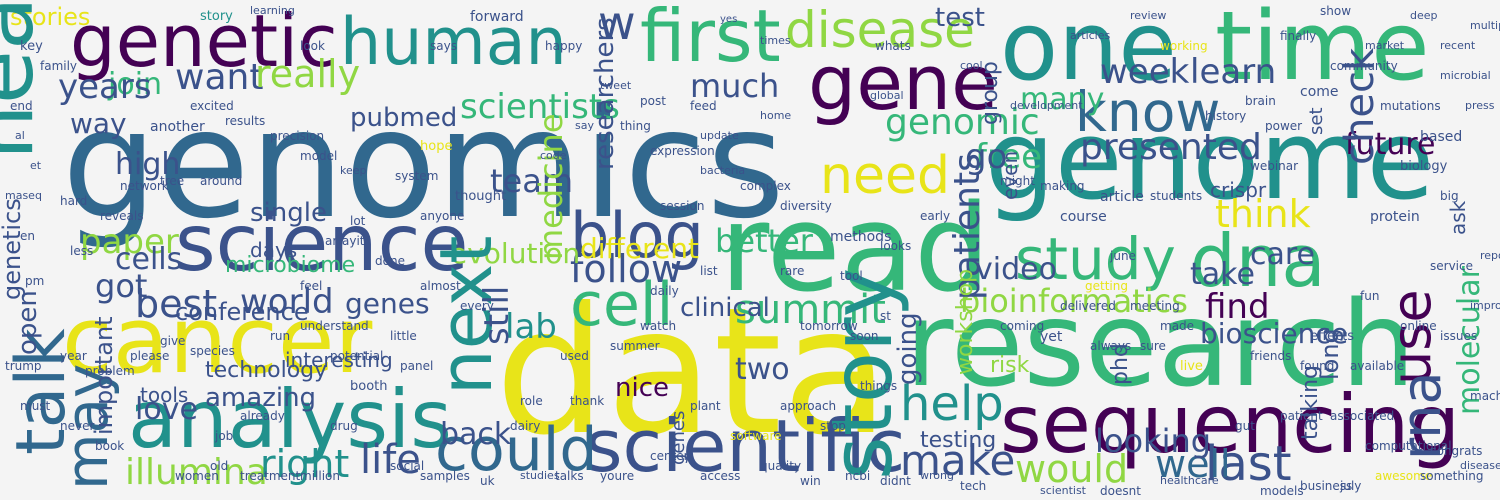  What do you see at coordinates (1410, 106) in the screenshot?
I see `word-mutations: mutations` at bounding box center [1410, 106].